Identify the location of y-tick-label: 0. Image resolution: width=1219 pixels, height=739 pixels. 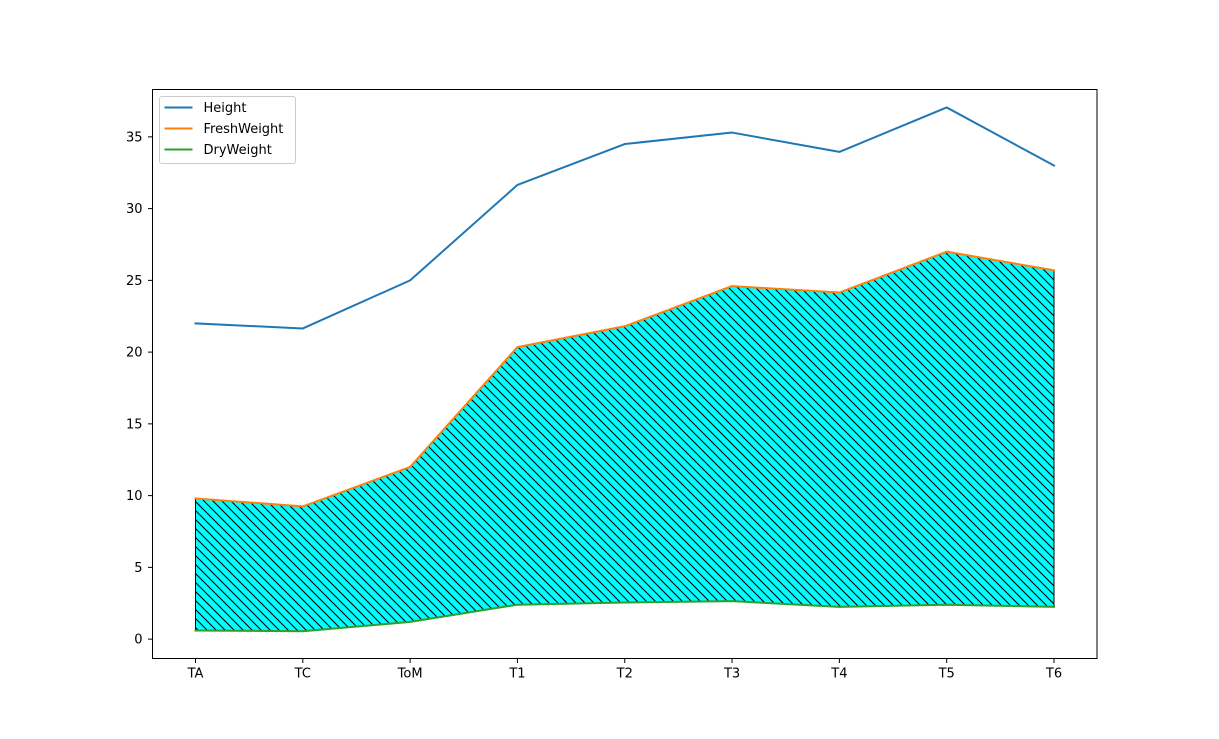
(138, 640).